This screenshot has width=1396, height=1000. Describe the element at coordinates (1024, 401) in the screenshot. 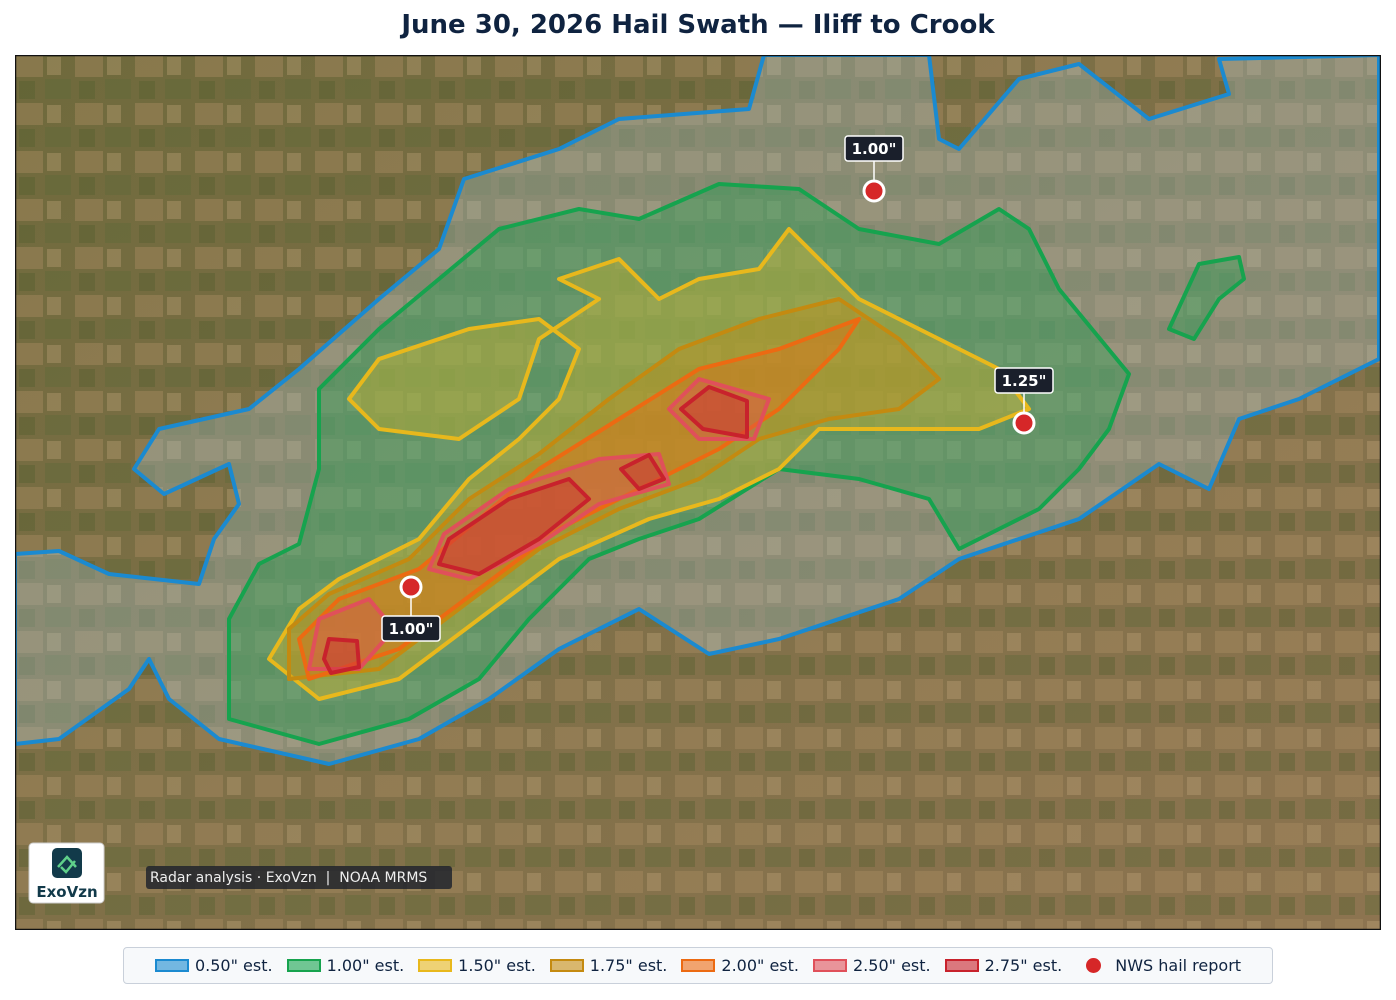

I see `report-marker: 1.25"` at that location.